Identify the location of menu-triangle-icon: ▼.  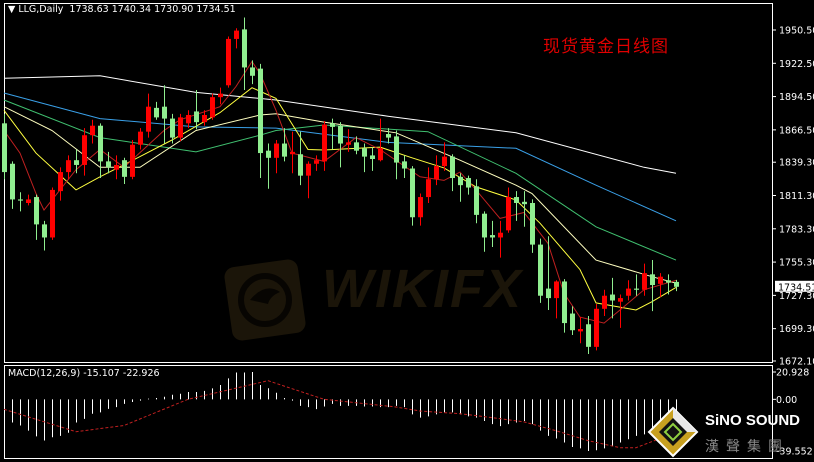
(12, 9).